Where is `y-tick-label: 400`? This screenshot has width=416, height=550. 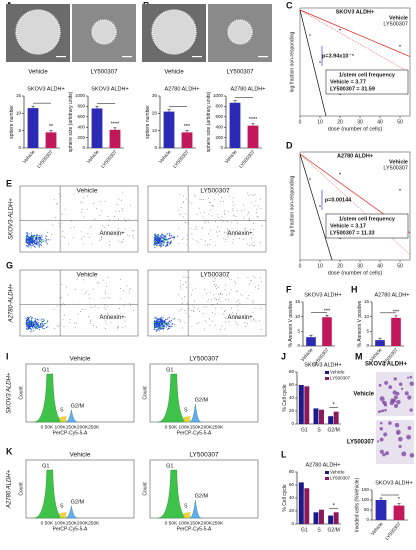
y-tick-label: 400 is located at coordinates (81, 126).